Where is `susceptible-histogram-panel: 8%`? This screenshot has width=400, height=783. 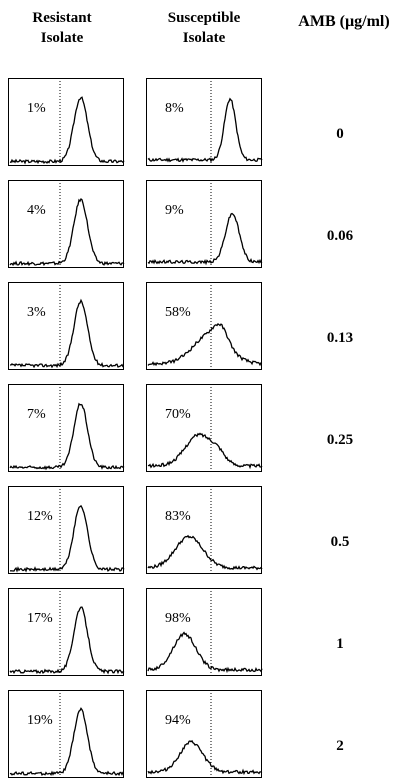
susceptible-histogram-panel: 8% is located at coordinates (204, 122).